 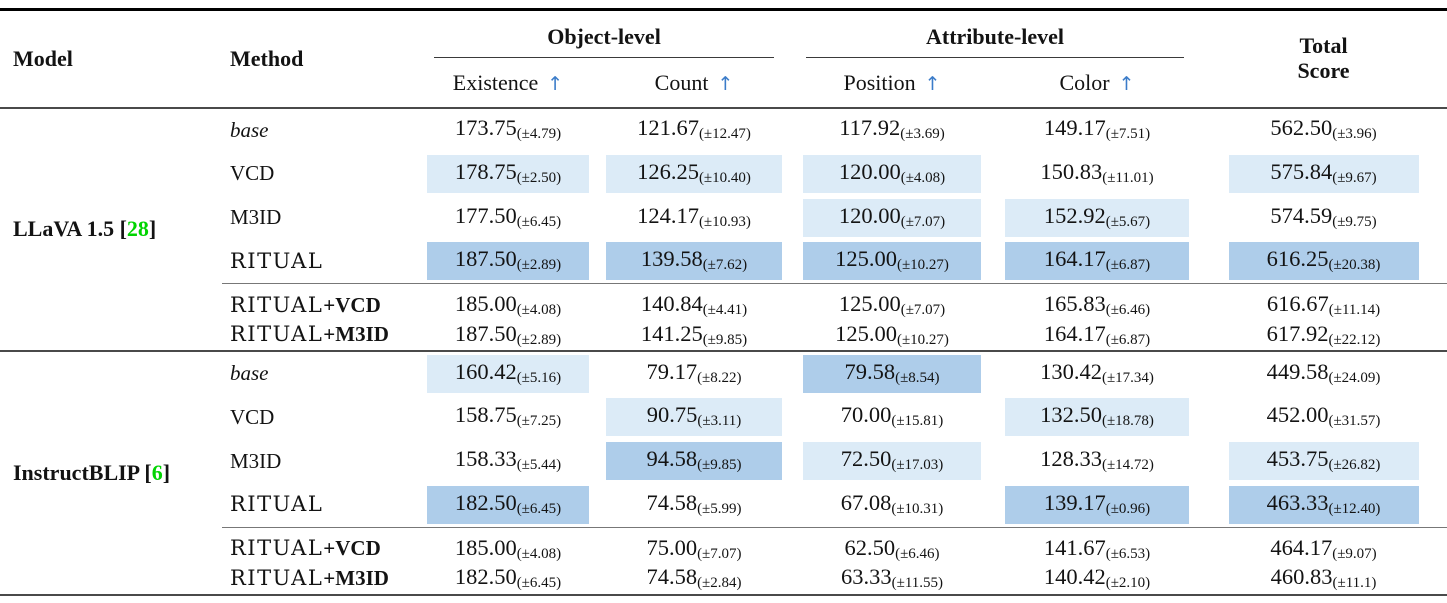 What do you see at coordinates (485, 127) in the screenshot?
I see `metric-value: 173.75` at bounding box center [485, 127].